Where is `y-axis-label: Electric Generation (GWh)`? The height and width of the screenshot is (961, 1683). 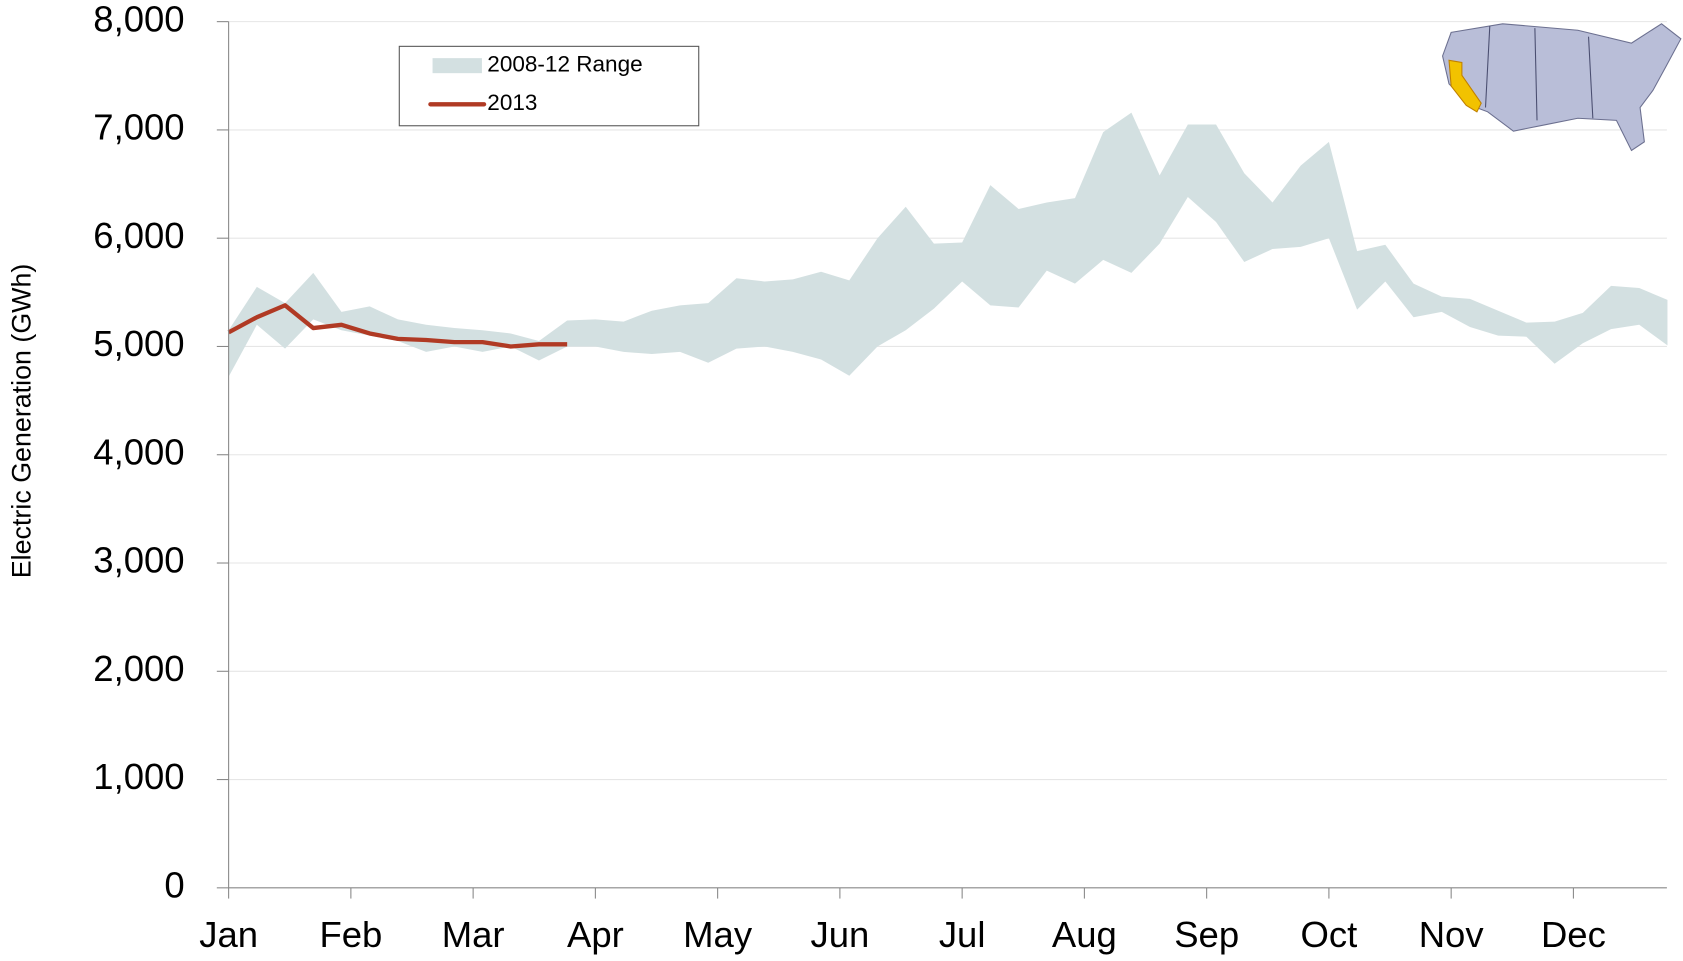 y-axis-label: Electric Generation (GWh) is located at coordinates (22, 421).